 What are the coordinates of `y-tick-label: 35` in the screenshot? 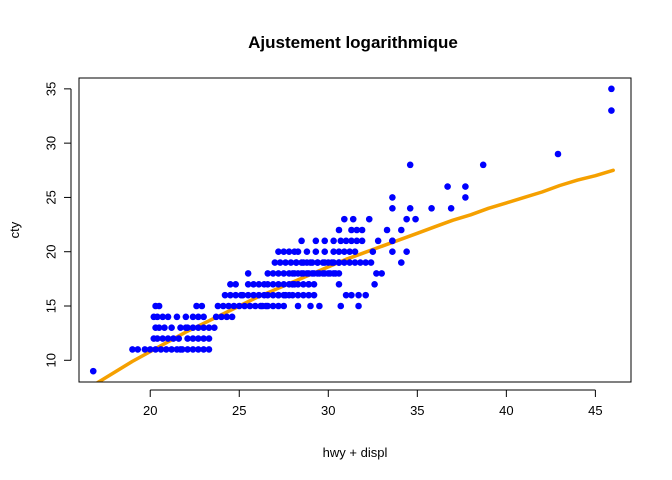 It's located at (51, 89).